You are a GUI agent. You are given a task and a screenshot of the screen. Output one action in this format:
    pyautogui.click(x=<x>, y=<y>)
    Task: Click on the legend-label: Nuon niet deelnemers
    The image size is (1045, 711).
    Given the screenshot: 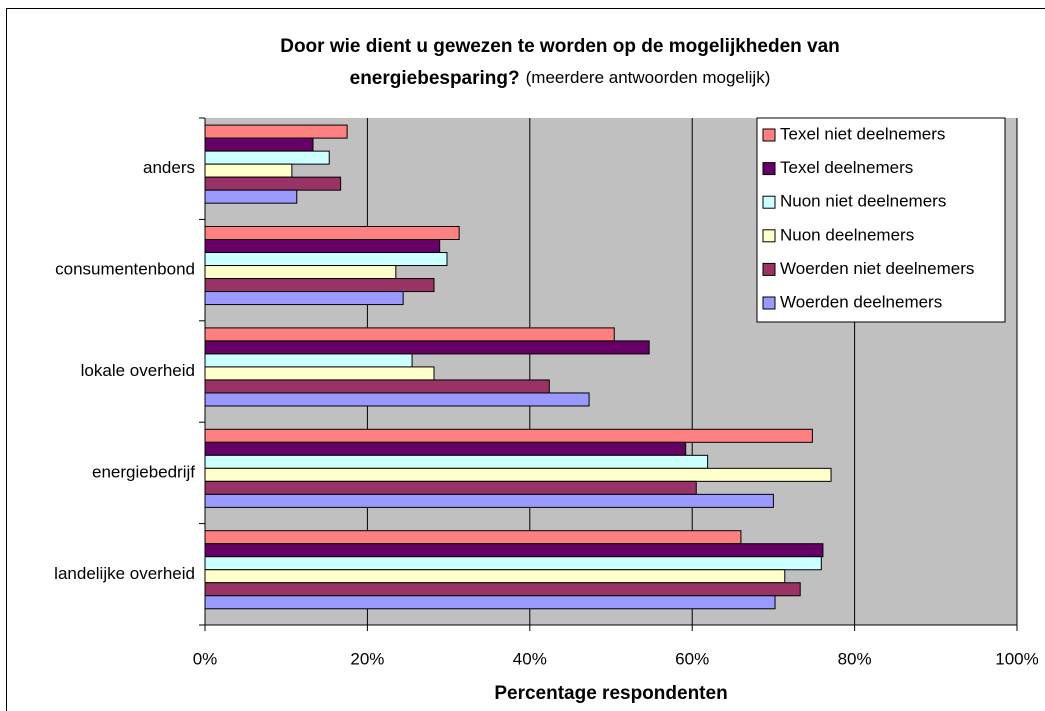 What is the action you would take?
    pyautogui.click(x=863, y=201)
    